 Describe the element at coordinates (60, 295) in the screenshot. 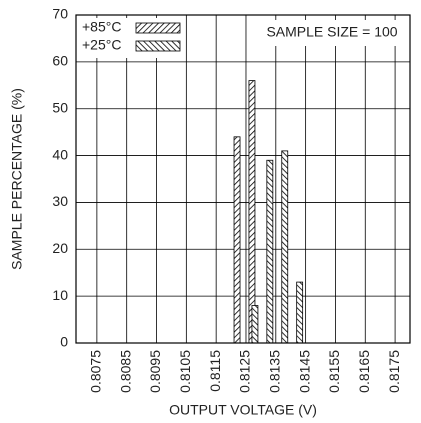

I see `y-tick-label: 10` at that location.